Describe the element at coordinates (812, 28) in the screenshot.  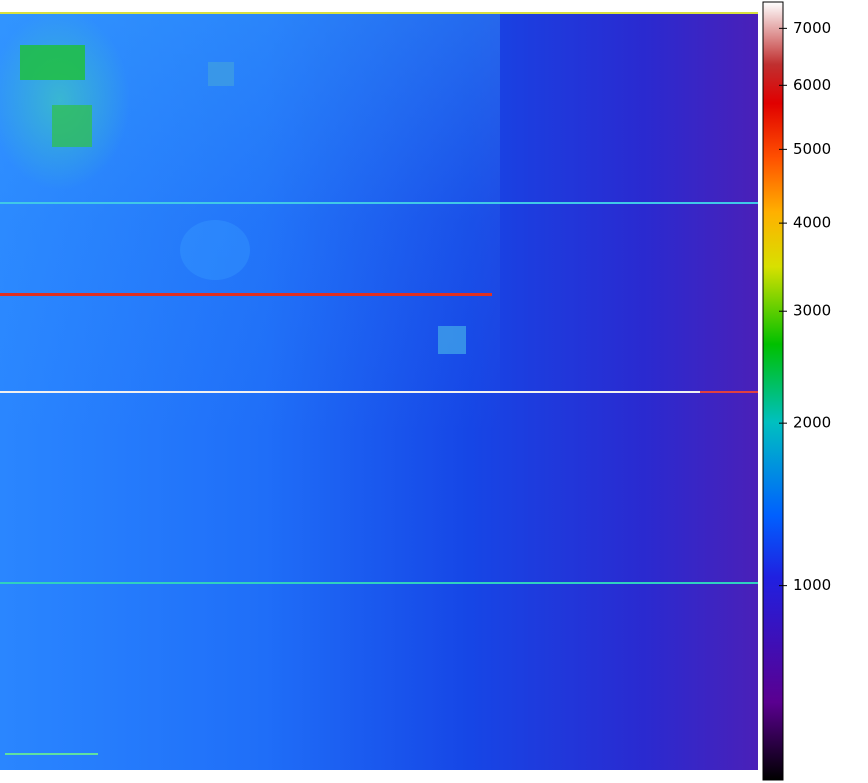
I see `colorbar-tick-label: 7000` at that location.